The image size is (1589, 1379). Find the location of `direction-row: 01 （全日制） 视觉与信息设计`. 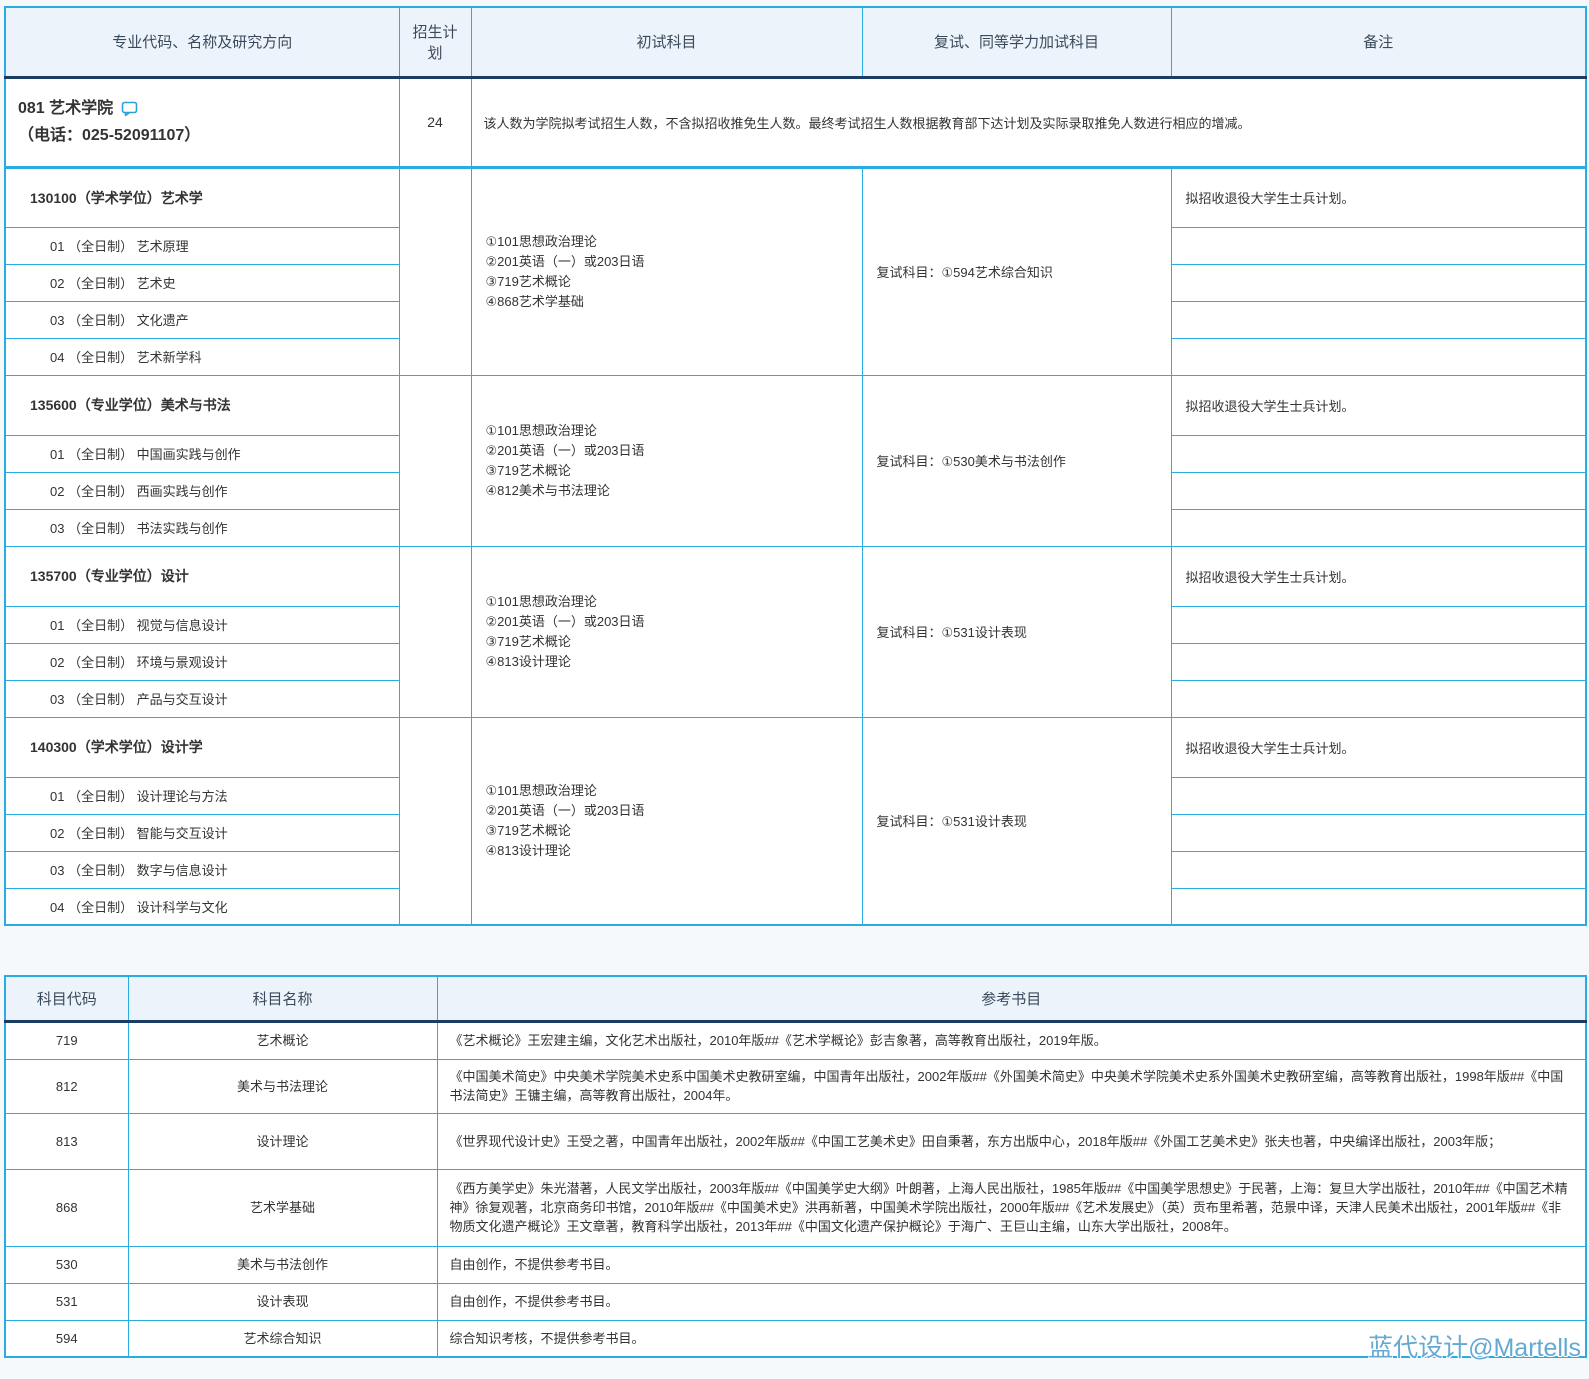

direction-row: 01 （全日制） 视觉与信息设计 is located at coordinates (795, 624).